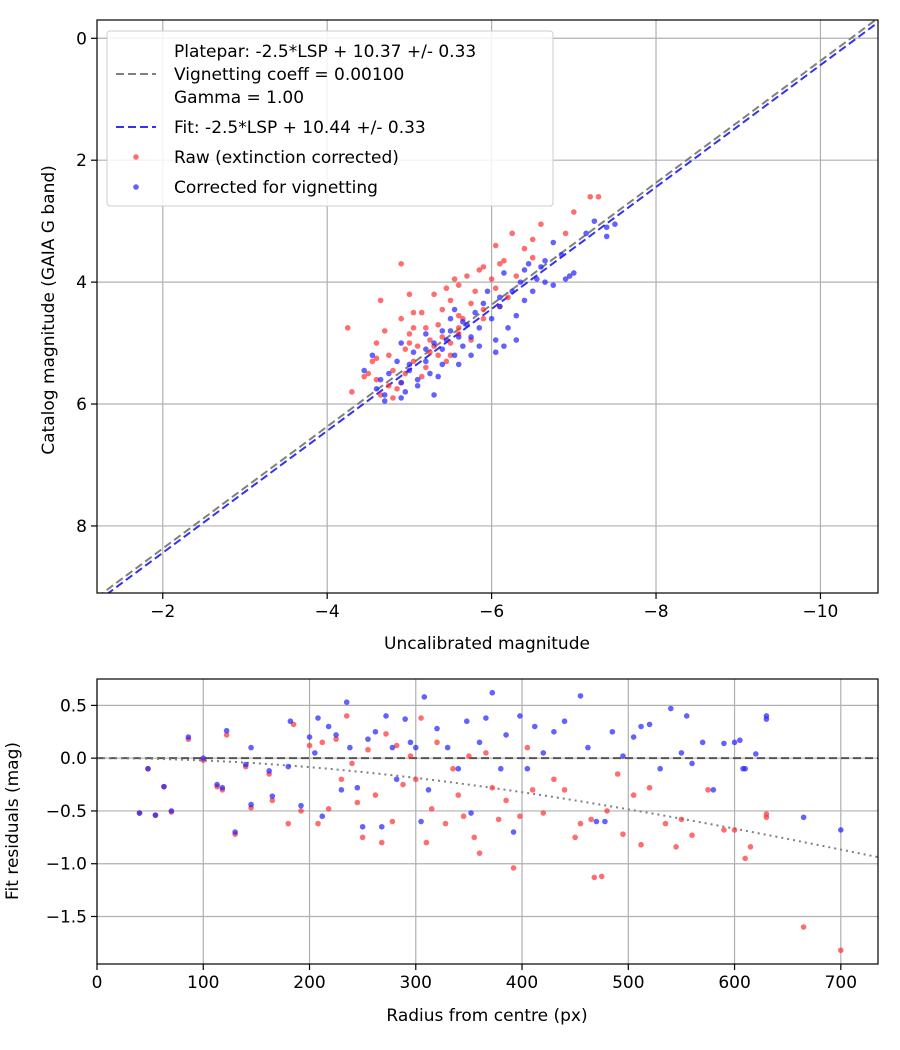  What do you see at coordinates (821, 612) in the screenshot?
I see `x-tick-label: −10` at bounding box center [821, 612].